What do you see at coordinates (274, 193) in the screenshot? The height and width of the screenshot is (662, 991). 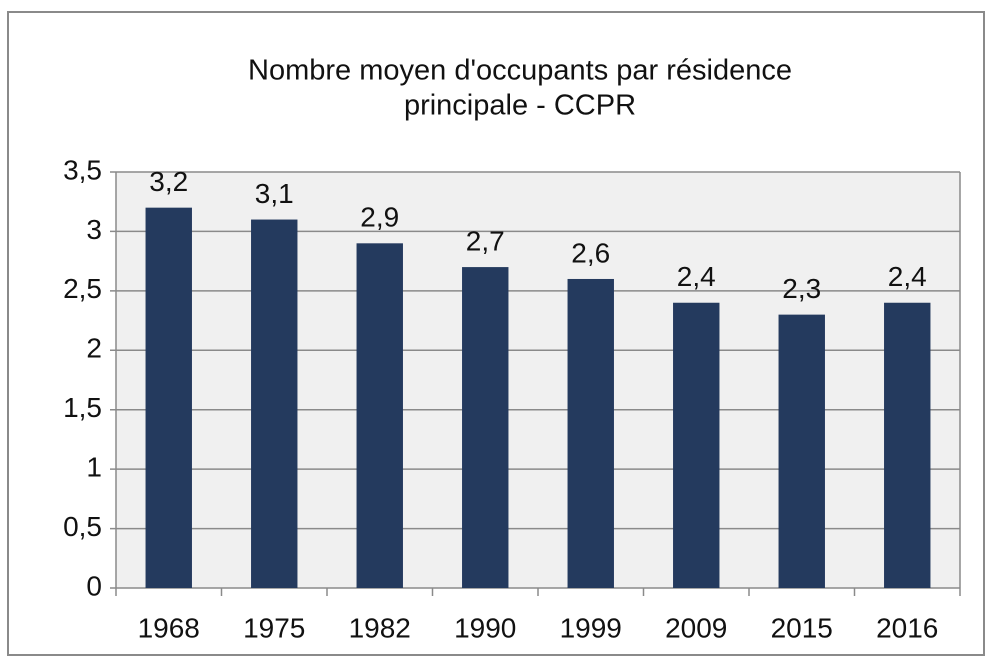 I see `data-label: 3,1` at bounding box center [274, 193].